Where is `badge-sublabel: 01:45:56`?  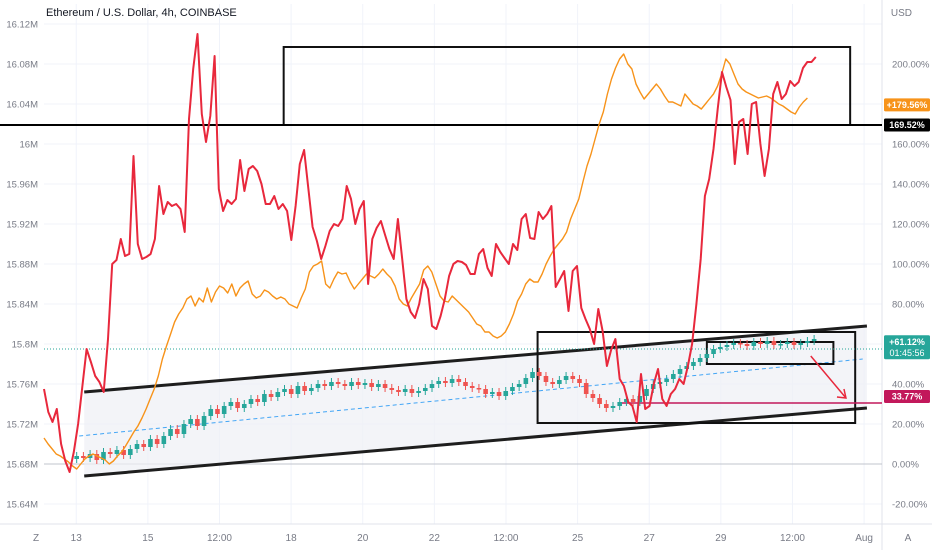 badge-sublabel: 01:45:56 is located at coordinates (906, 353).